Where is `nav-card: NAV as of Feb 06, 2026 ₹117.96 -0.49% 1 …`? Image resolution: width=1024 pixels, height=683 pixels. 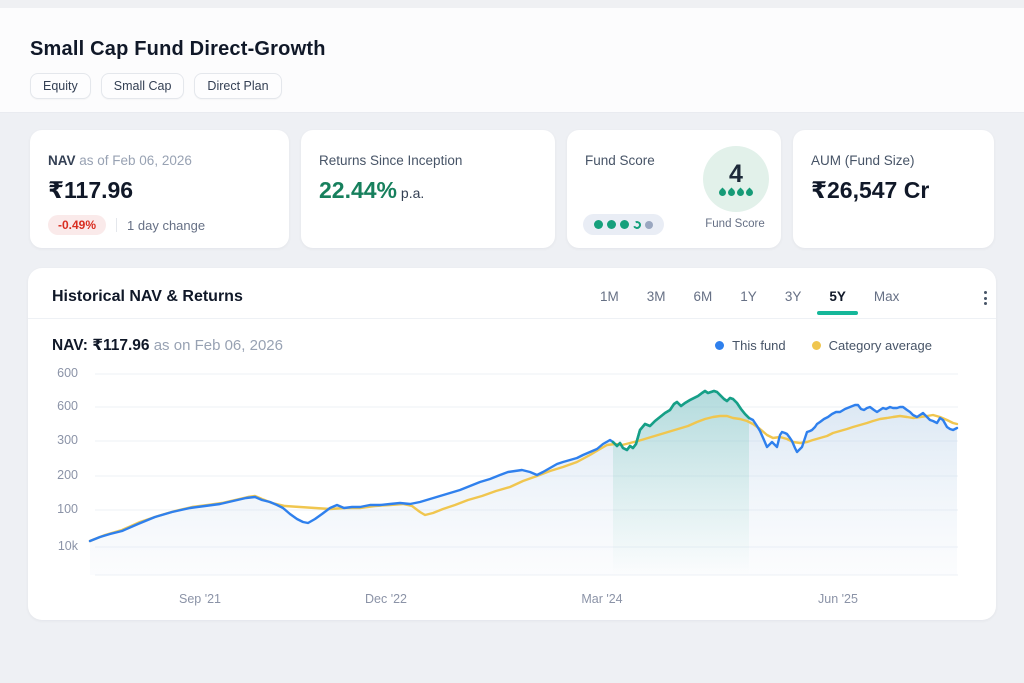 nav-card: NAV as of Feb 06, 2026 ₹117.96 -0.49% 1 … is located at coordinates (159, 189).